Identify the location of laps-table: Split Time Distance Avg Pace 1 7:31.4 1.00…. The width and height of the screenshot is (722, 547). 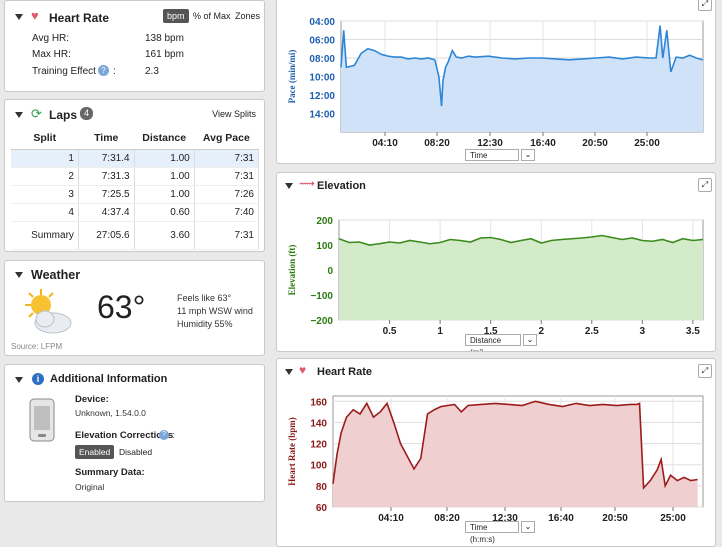
(135, 188).